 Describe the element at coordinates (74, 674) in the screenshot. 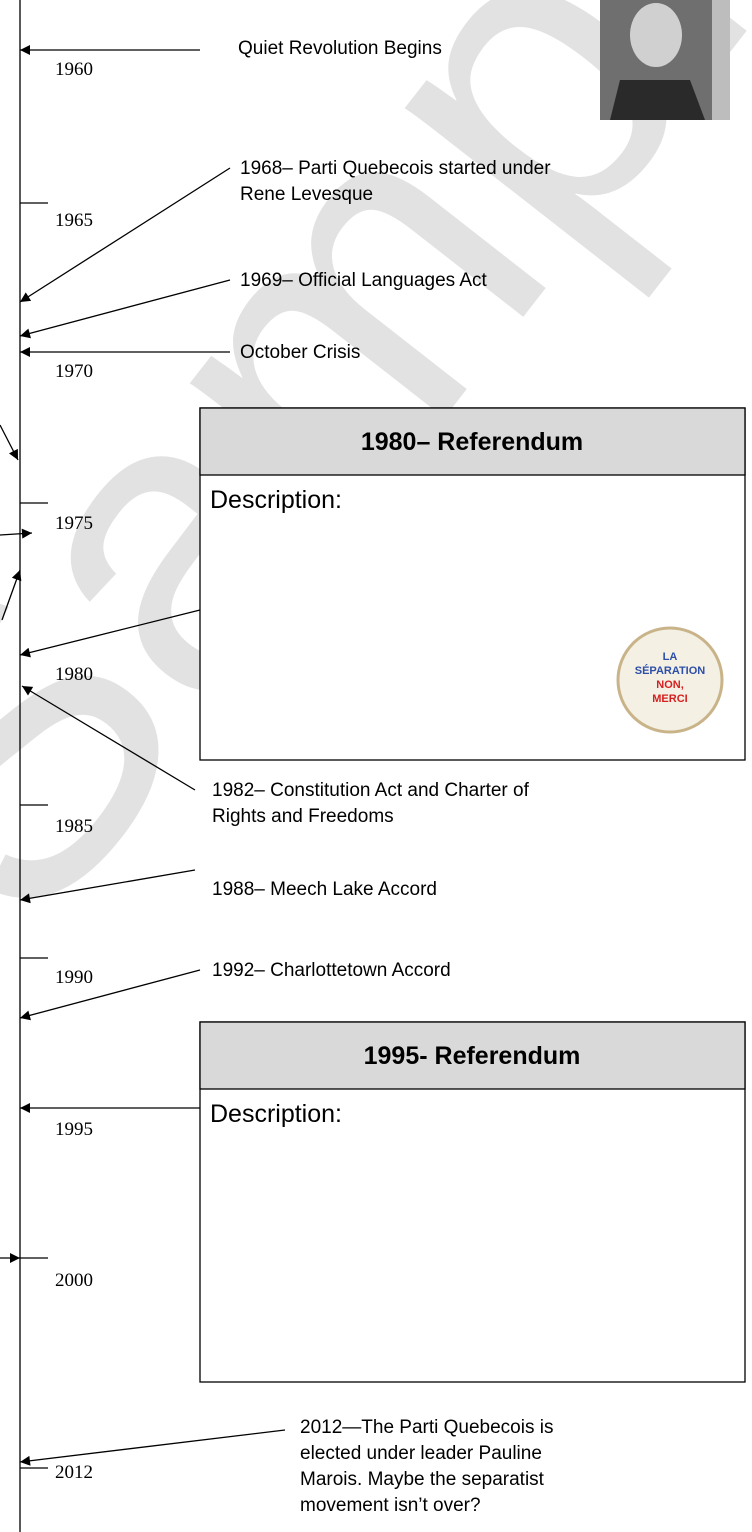

I see `year-label: 1980` at that location.